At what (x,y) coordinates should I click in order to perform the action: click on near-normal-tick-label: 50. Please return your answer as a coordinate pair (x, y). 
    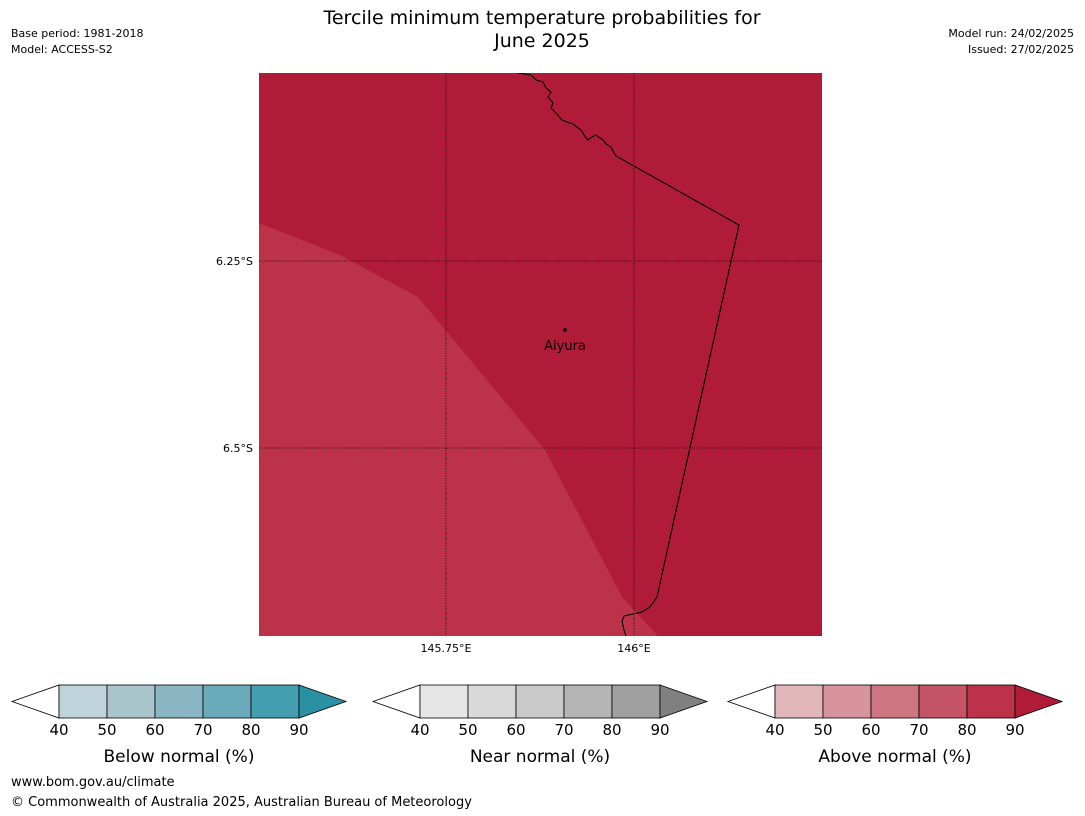
    Looking at the image, I should click on (467, 730).